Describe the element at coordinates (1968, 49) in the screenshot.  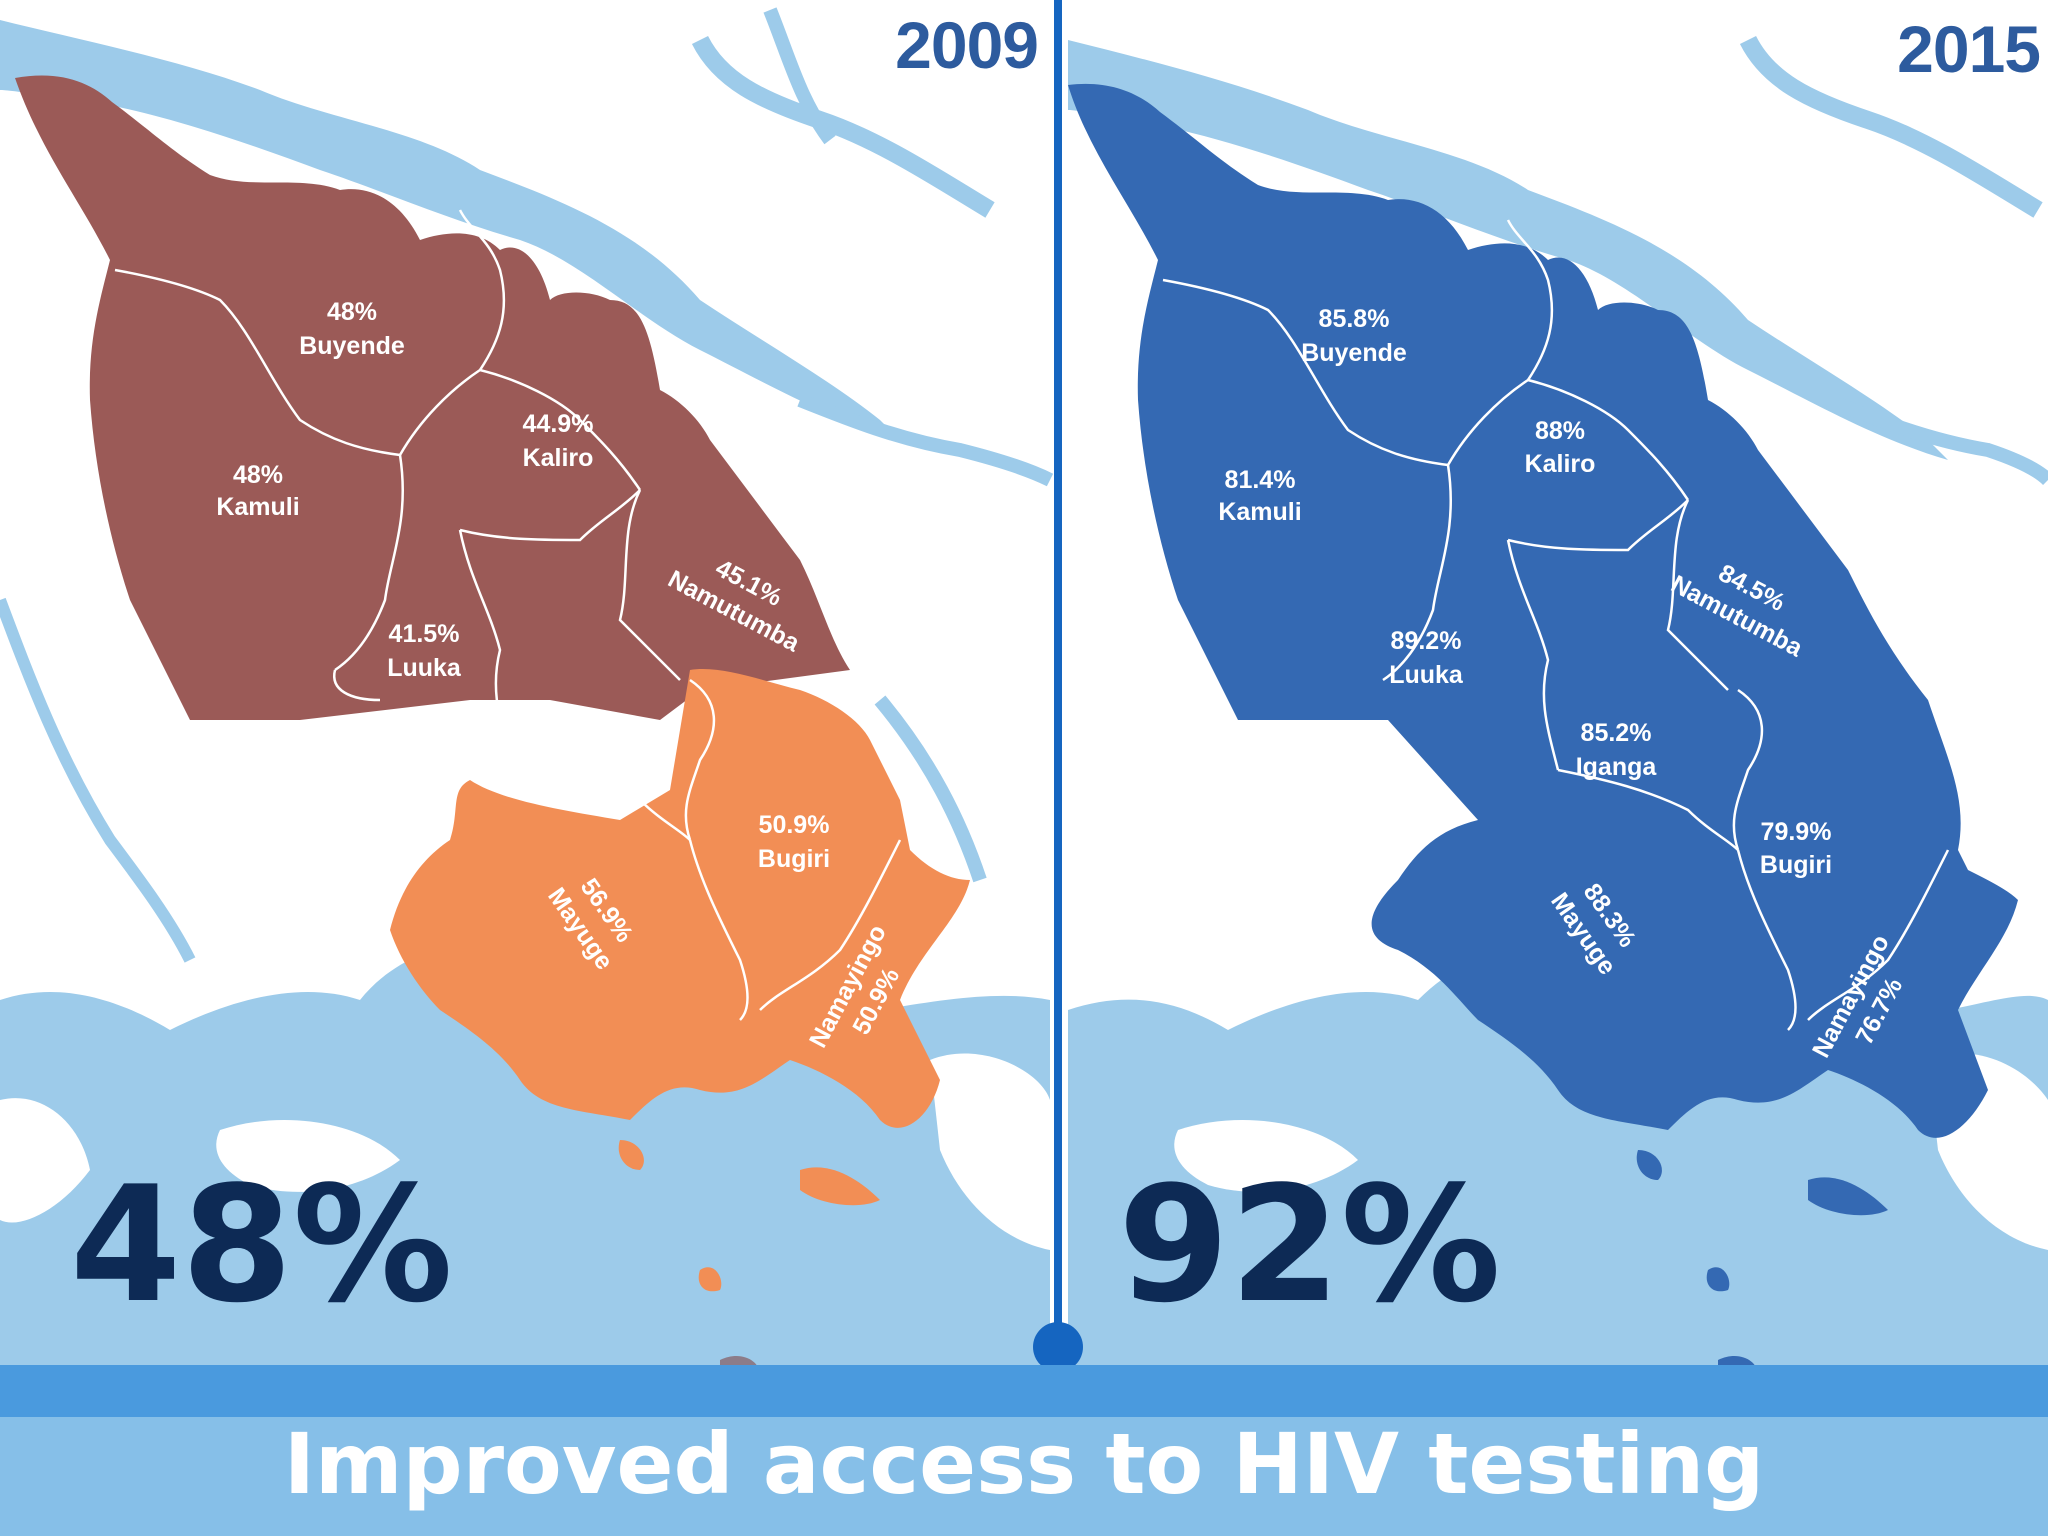
I see `year-label-2015: 2015` at that location.